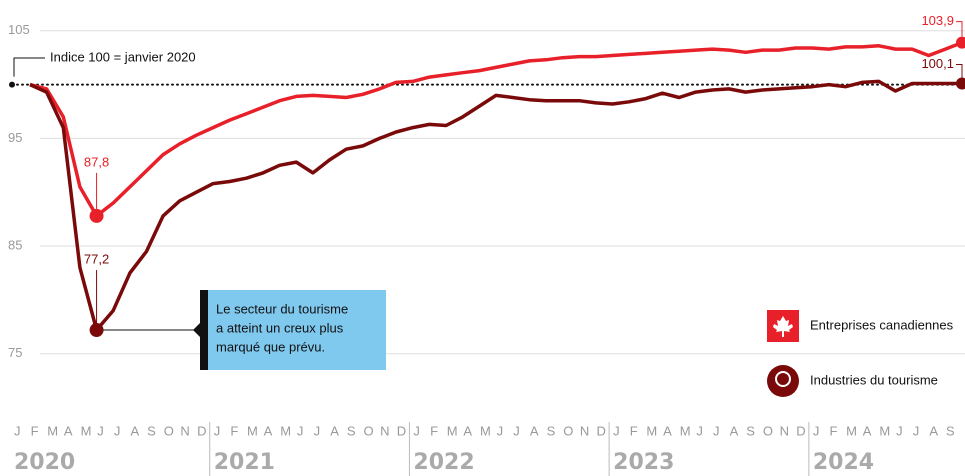  I want to click on data-label: 103,9, so click(937, 20).